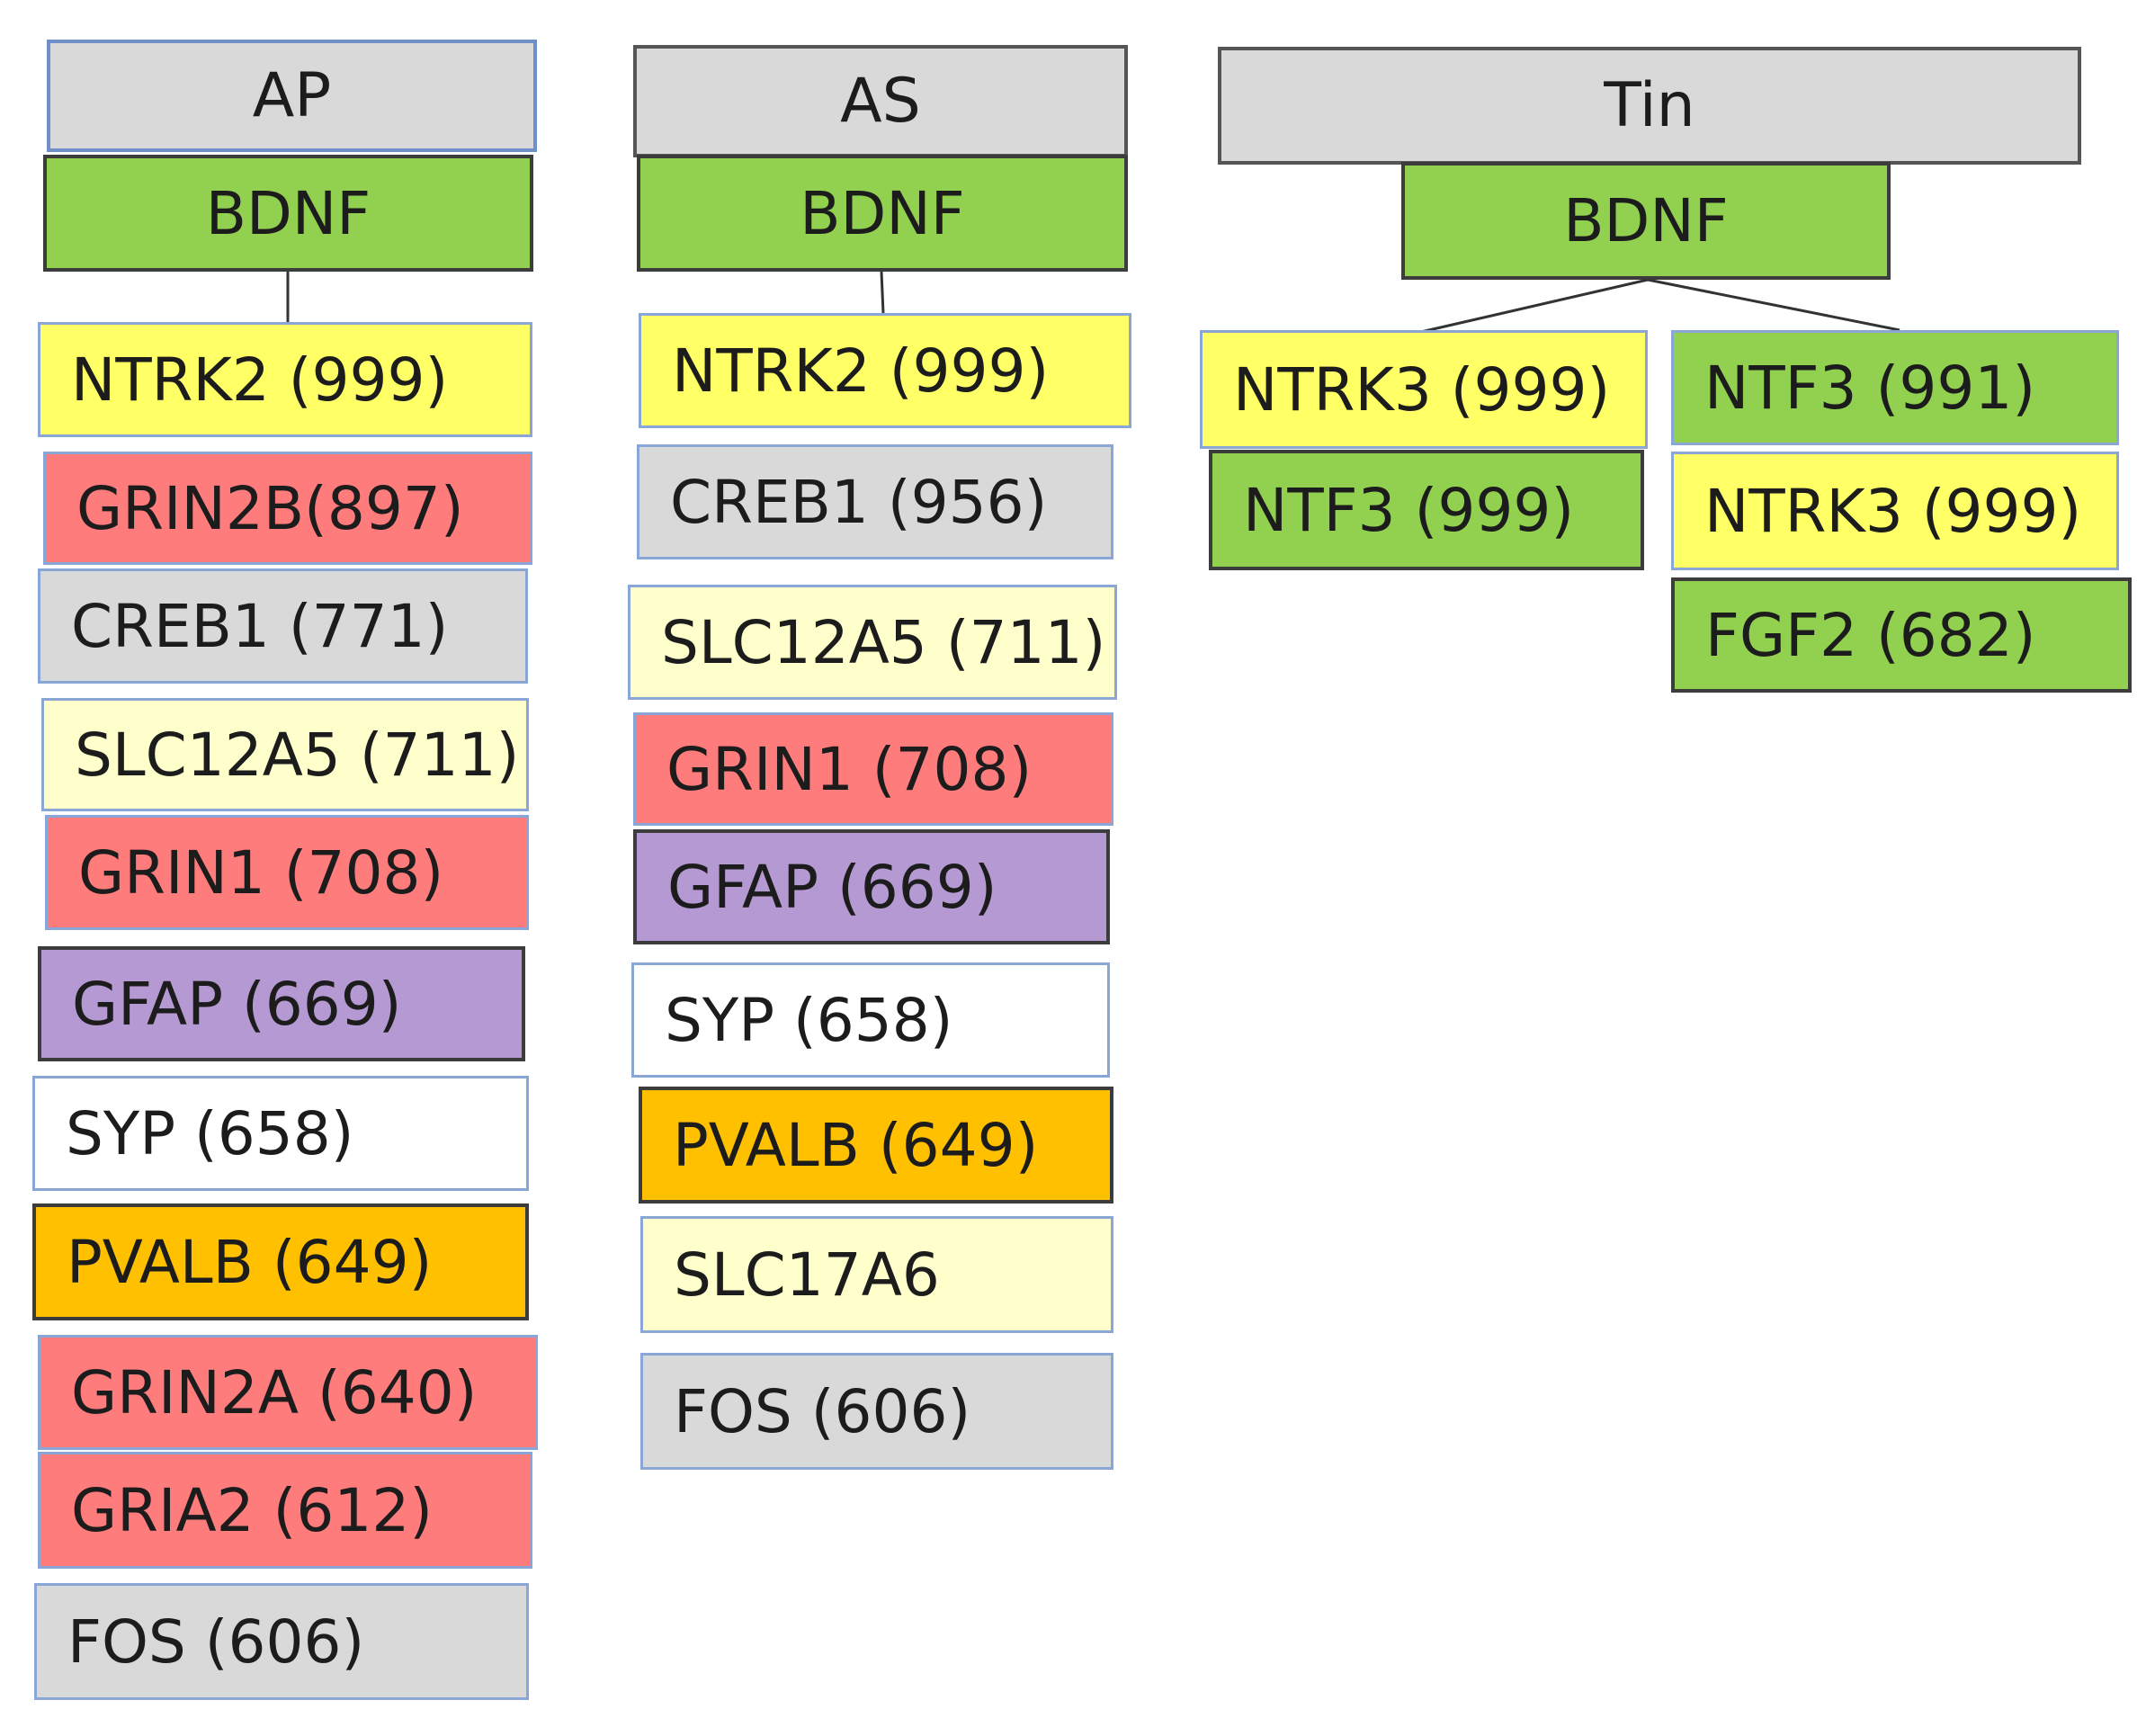  I want to click on ap-node-3: CREB1 (771), so click(283, 626).